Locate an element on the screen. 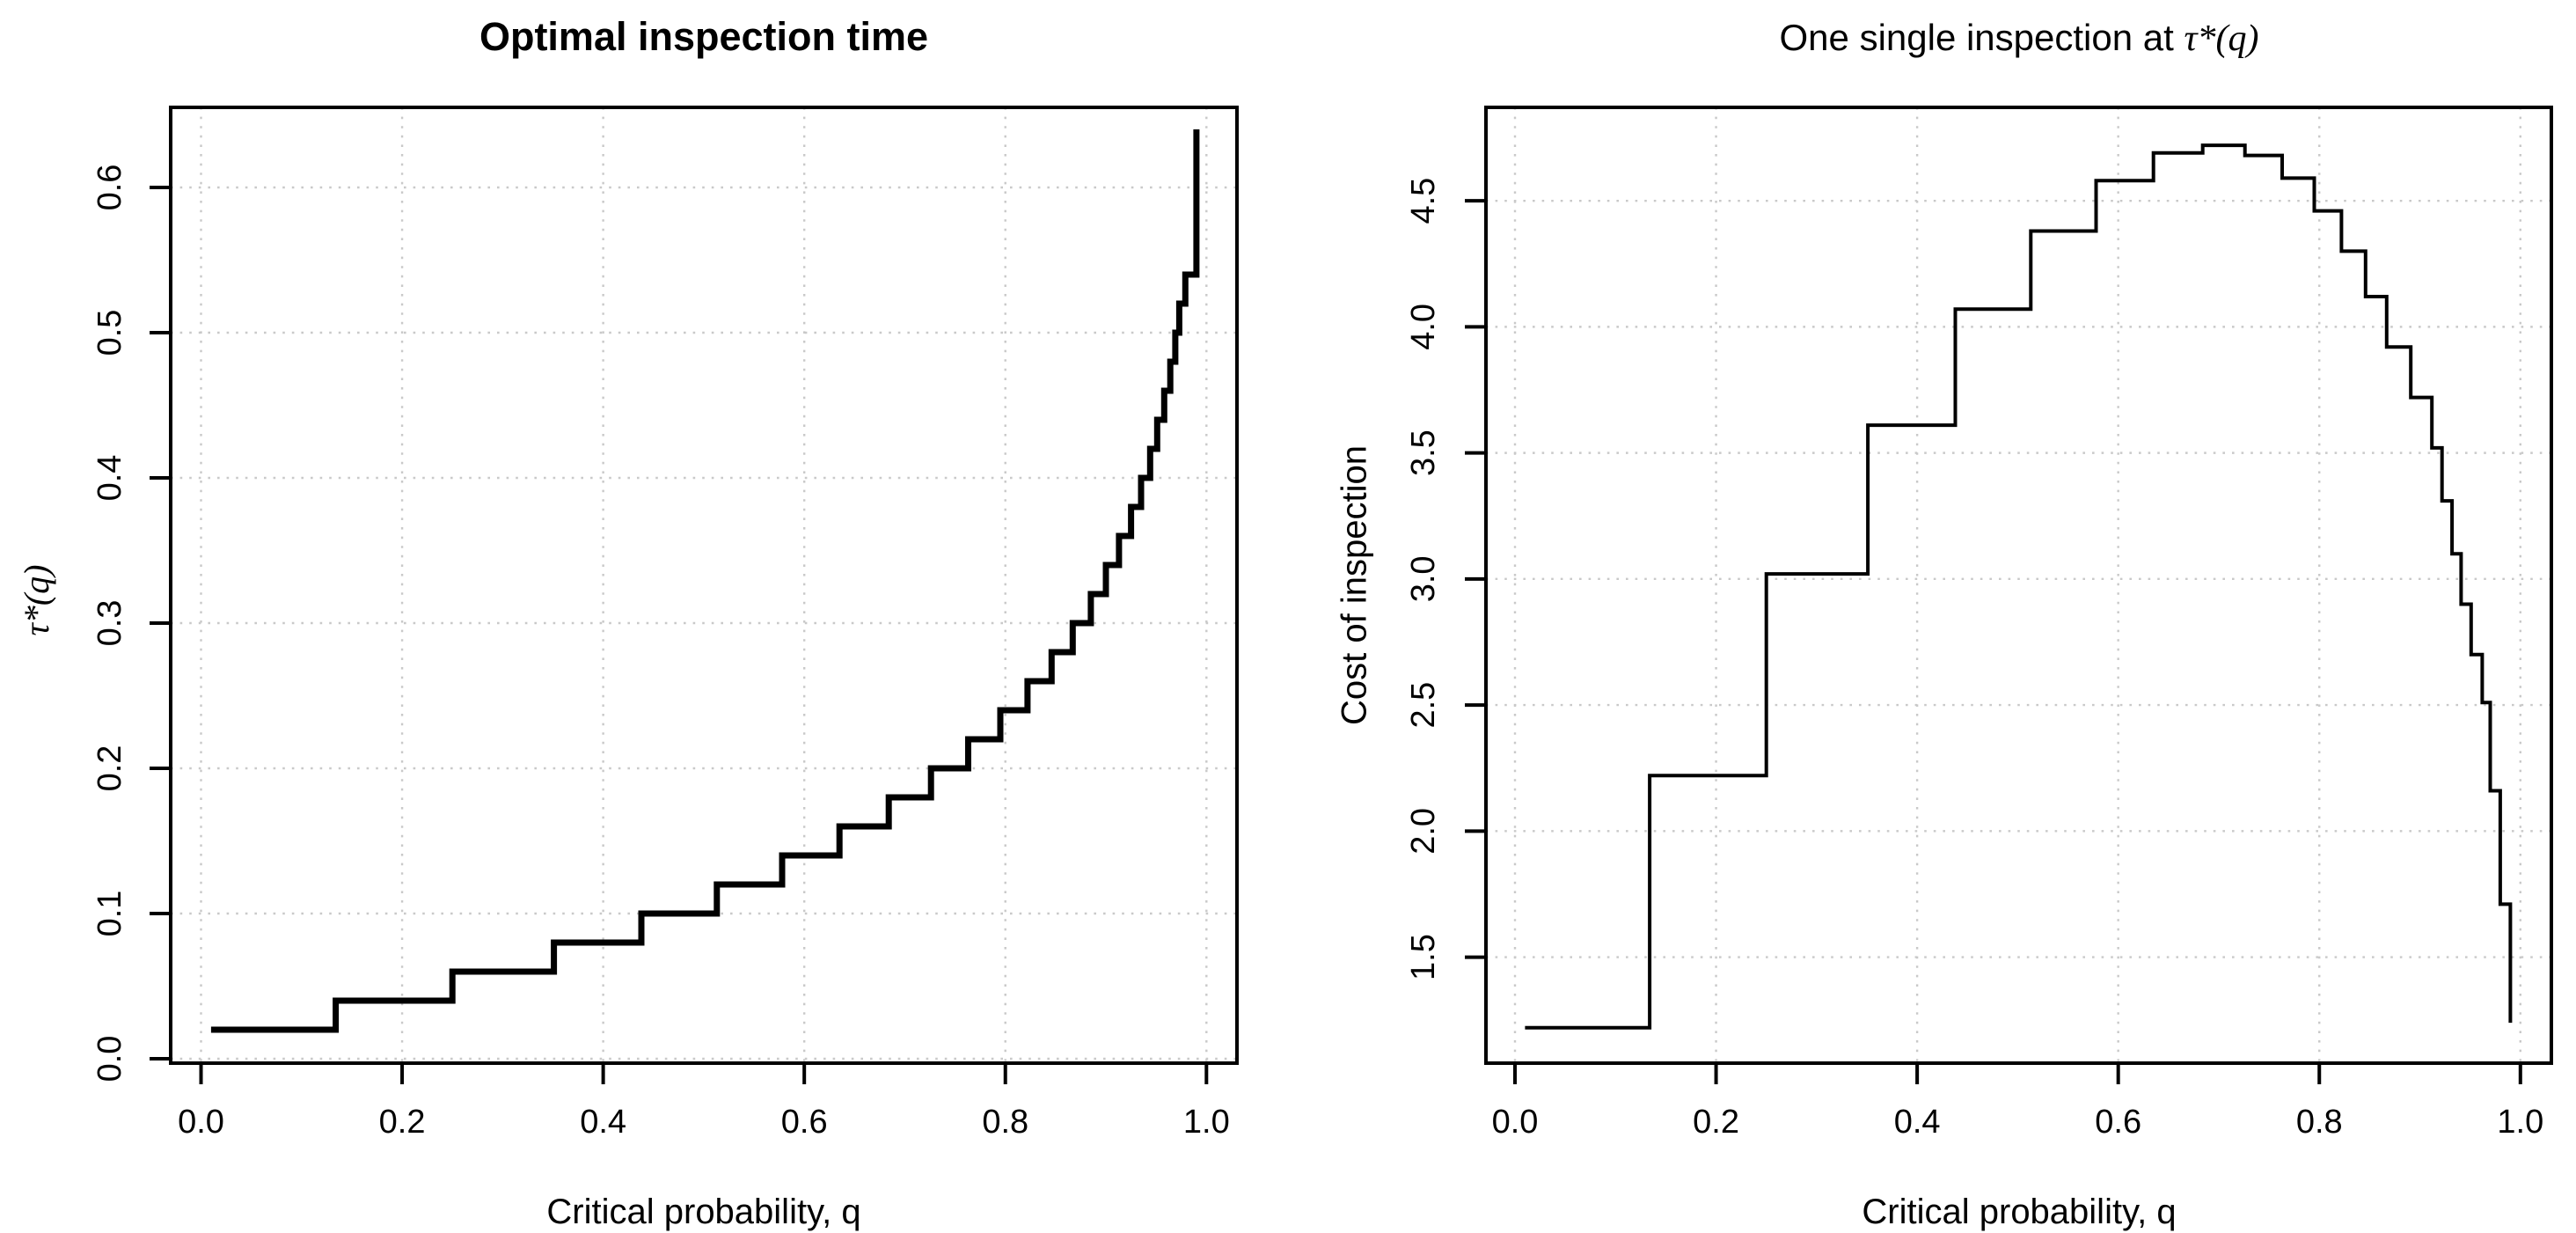 The image size is (2576, 1233). y-axis-tick-label: 0.6 is located at coordinates (109, 188).